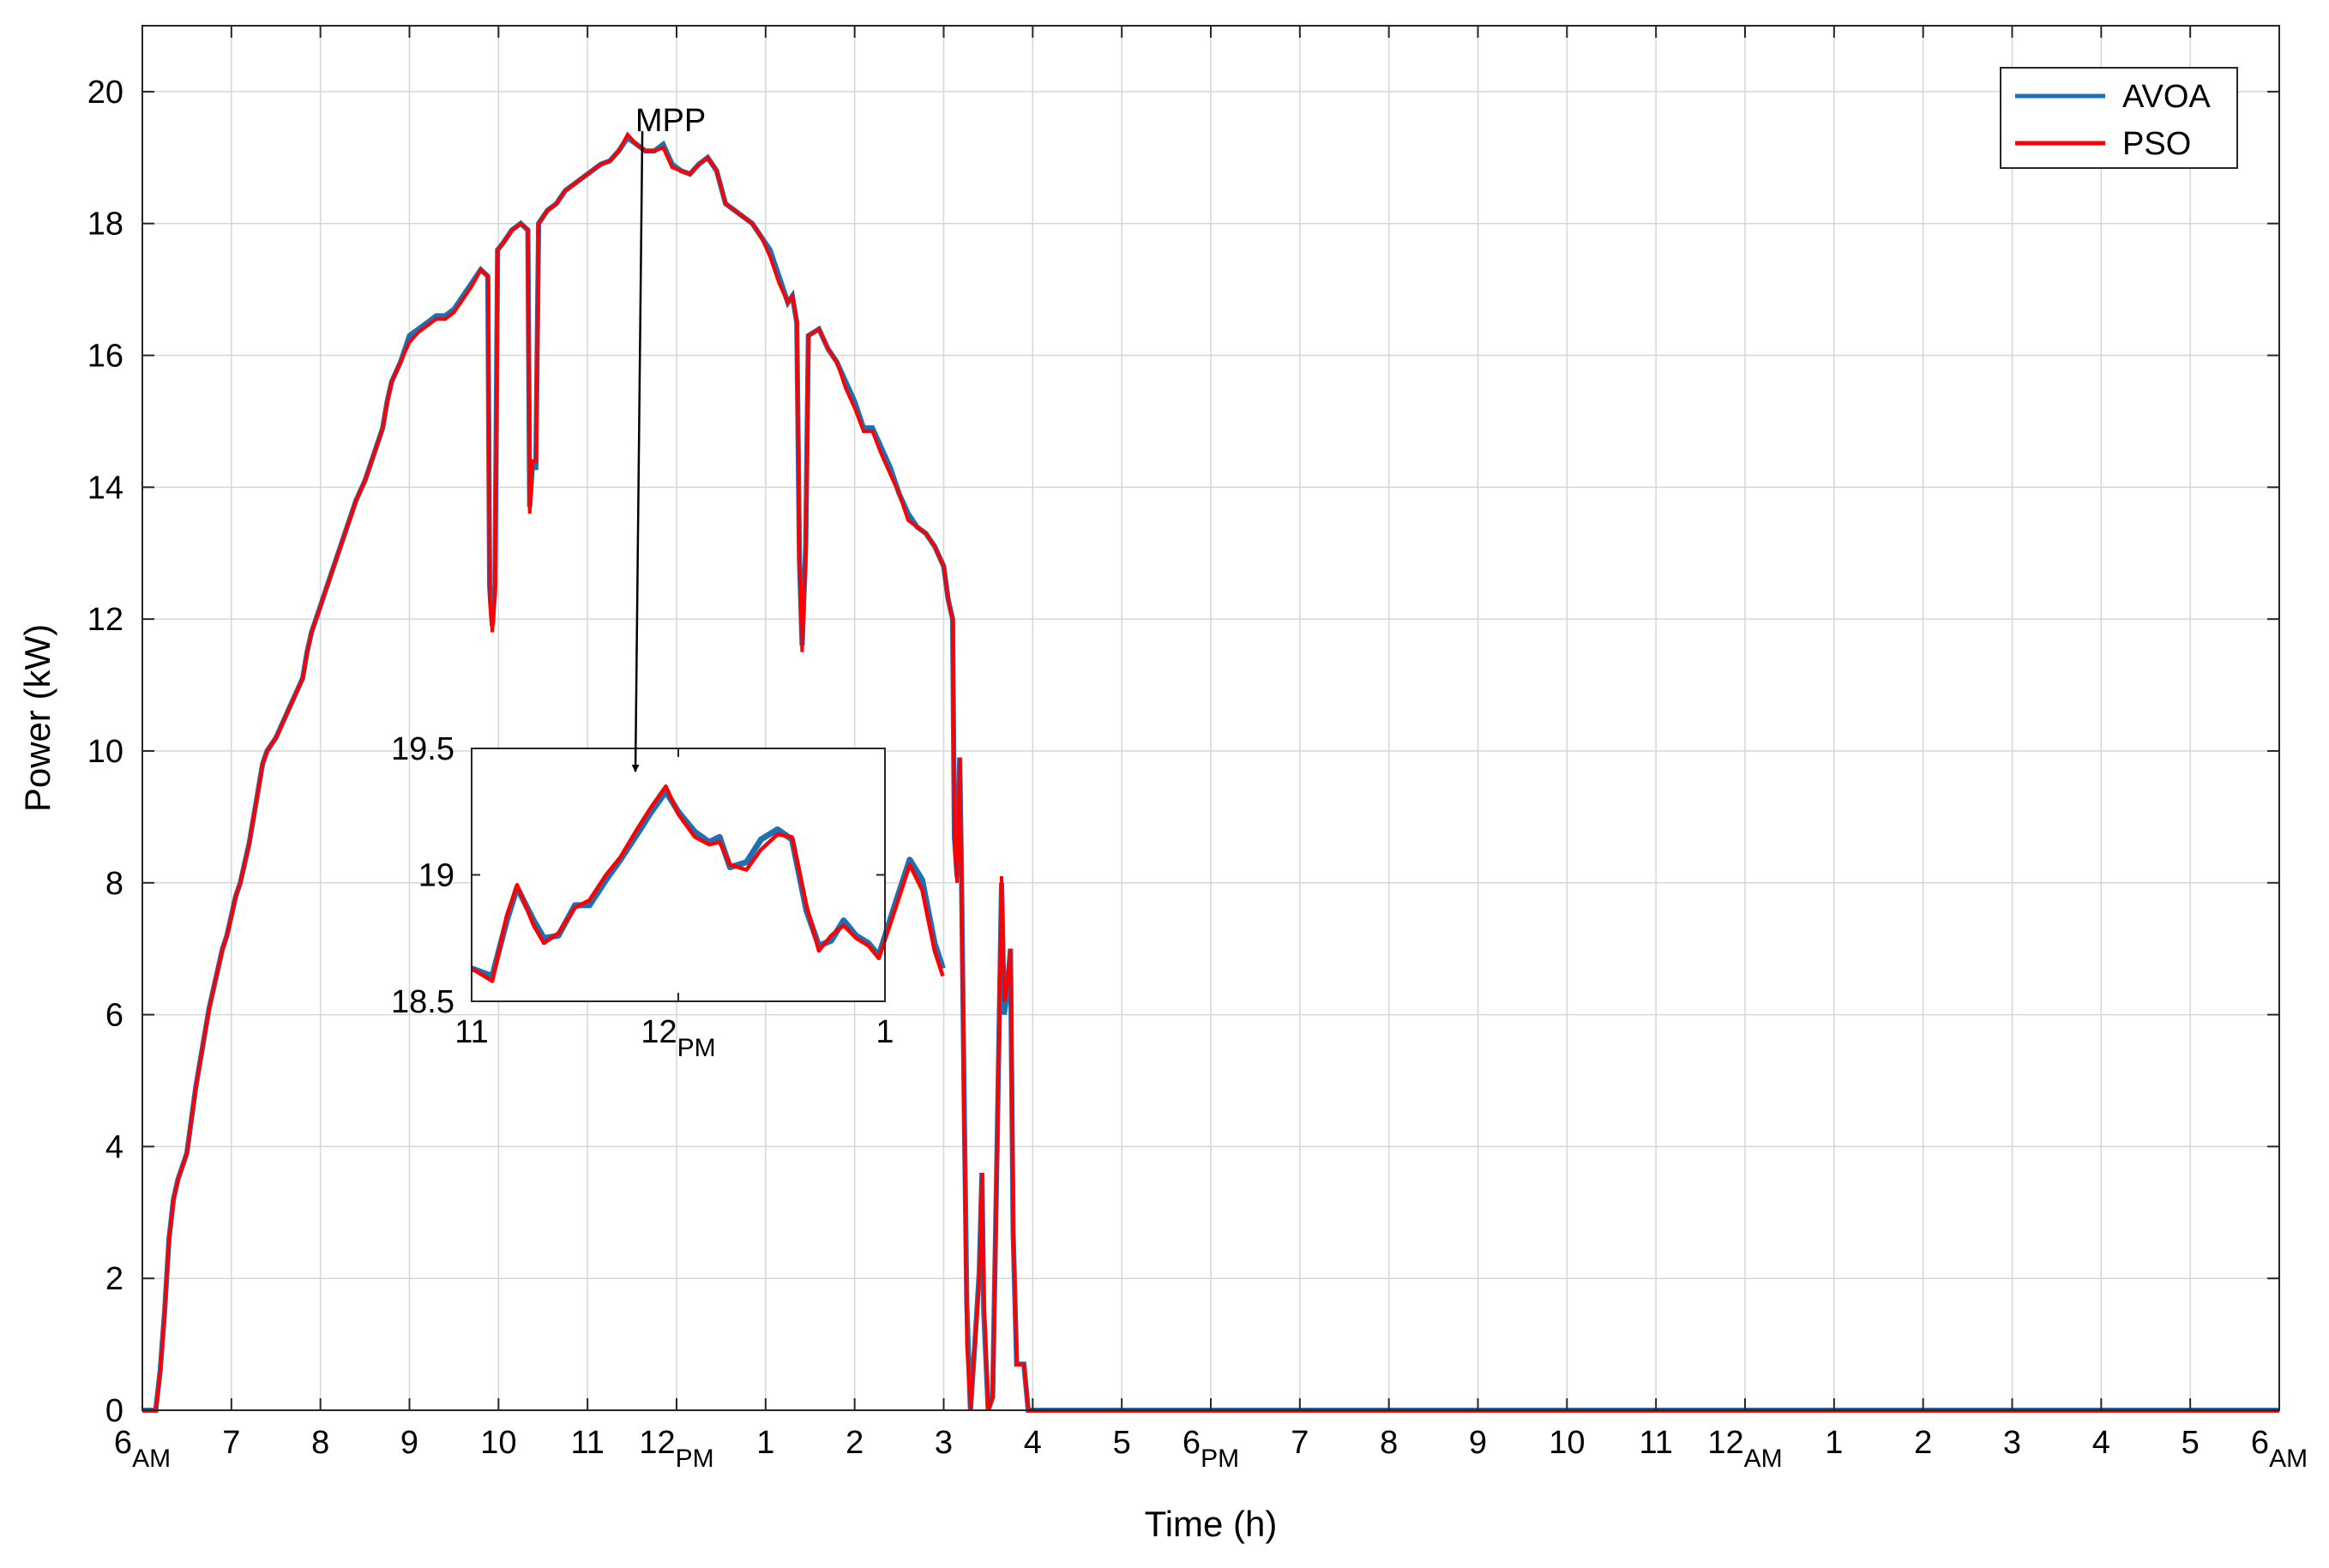 This screenshot has height=1568, width=2329. I want to click on inset-y-tick-label: 18.5, so click(422, 1002).